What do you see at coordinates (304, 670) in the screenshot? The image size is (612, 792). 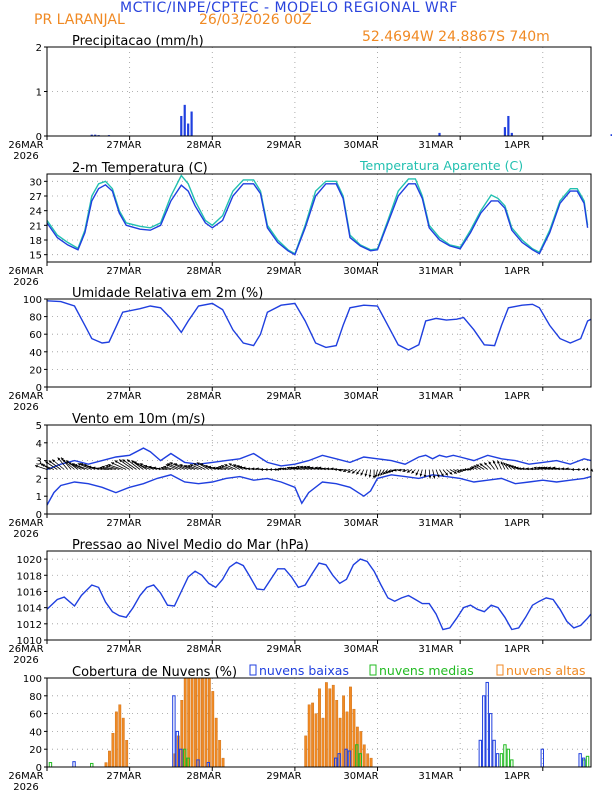 I see `legend-nuvens-baixas: nuvens baixas` at bounding box center [304, 670].